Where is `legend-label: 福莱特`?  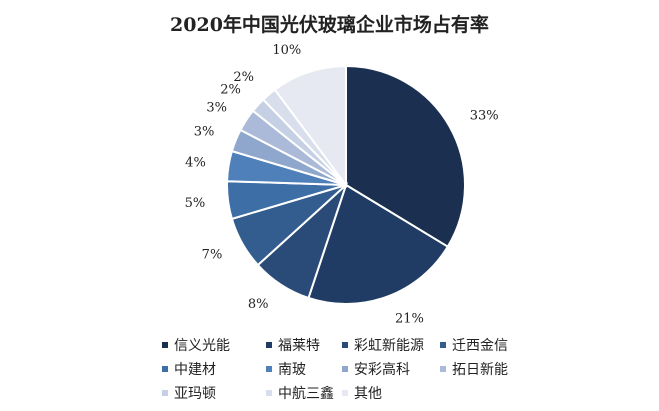
legend-label: 福莱特 is located at coordinates (299, 346).